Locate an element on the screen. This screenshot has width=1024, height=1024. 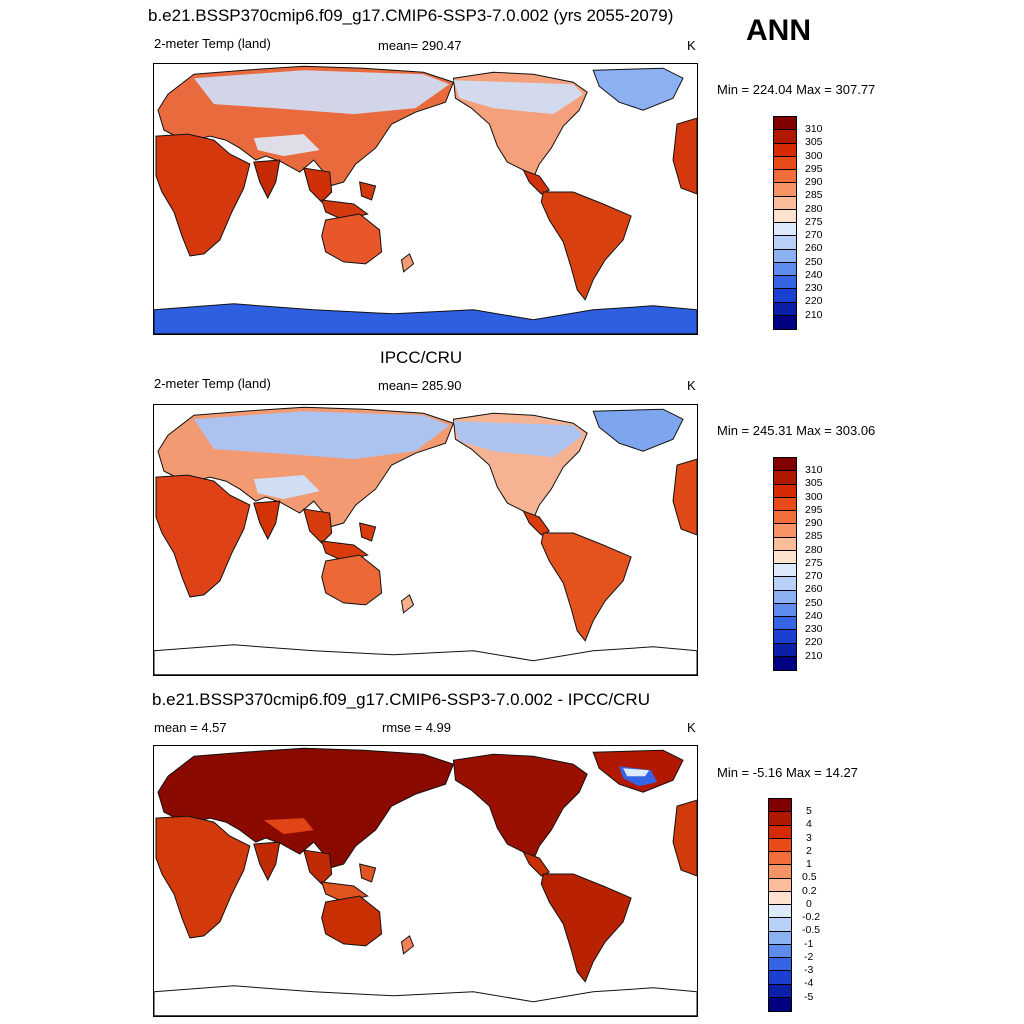
panel3-rmse-label: rmse = 4.99 is located at coordinates (417, 727).